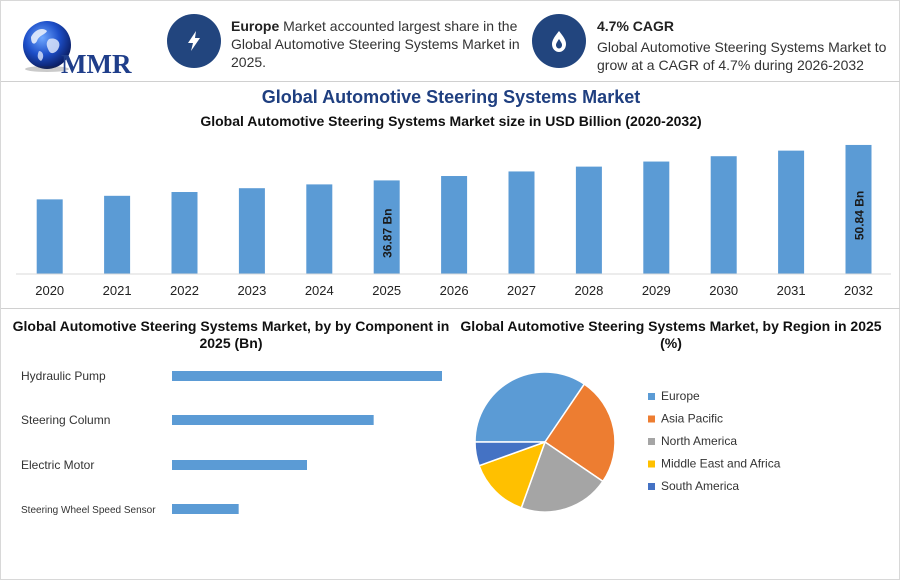  I want to click on slice-asia-pacific, so click(579, 433).